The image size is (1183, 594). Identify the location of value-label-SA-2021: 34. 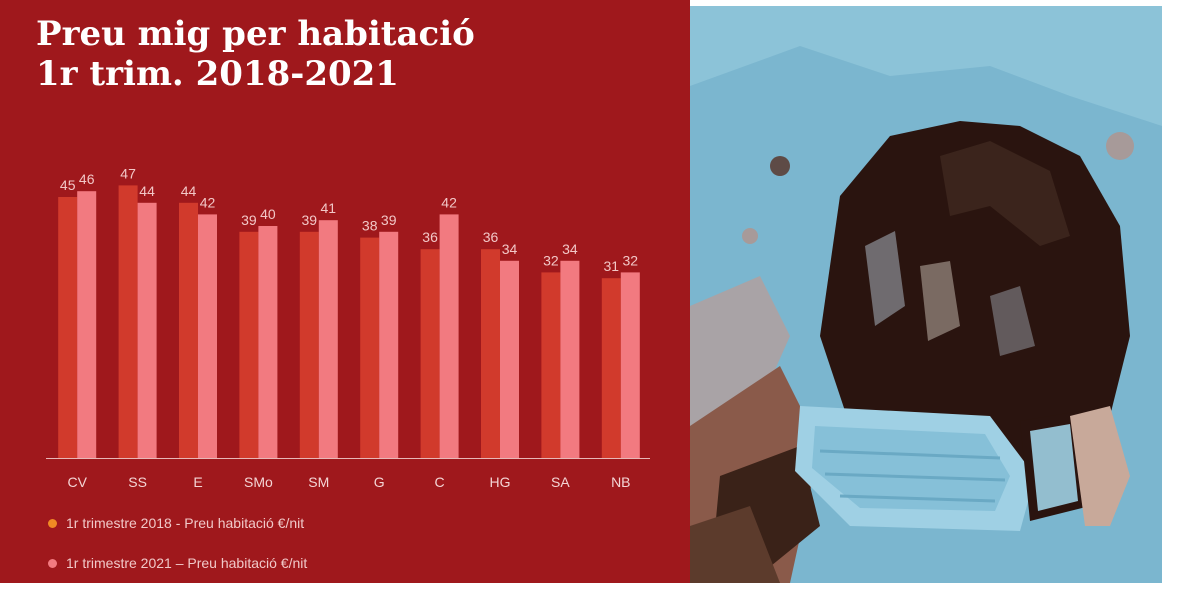
(570, 249).